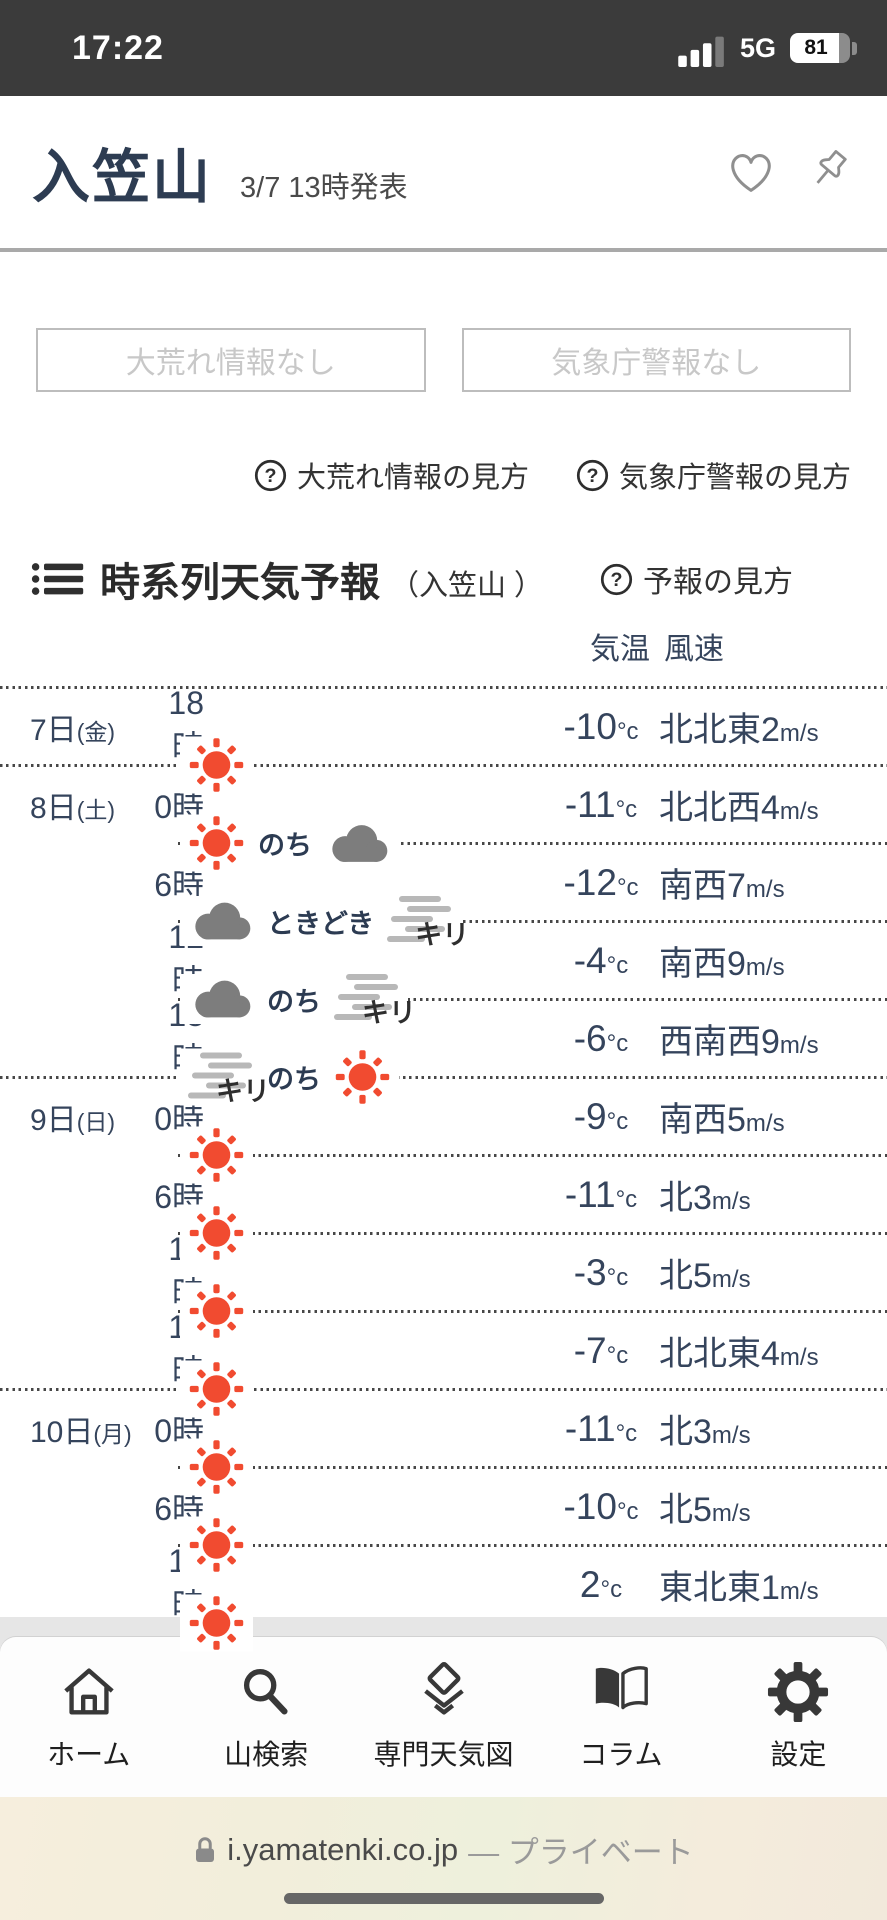  I want to click on forecast-row: 12時 2°c 東北東1m/s, so click(443, 1583).